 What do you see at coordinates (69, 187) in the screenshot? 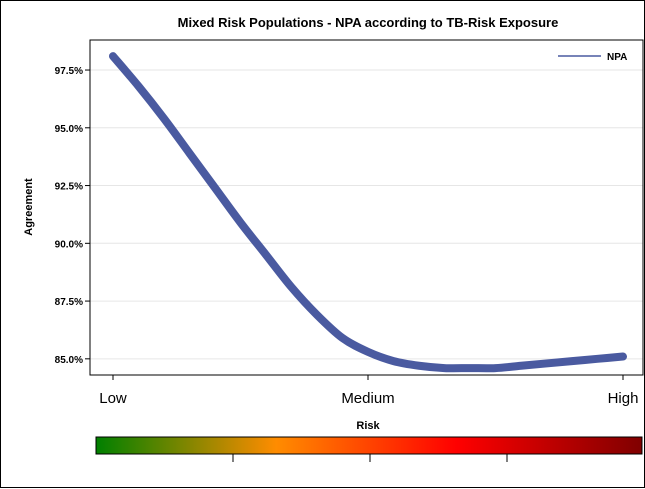
I see `y-tick-label: 92.5%` at bounding box center [69, 187].